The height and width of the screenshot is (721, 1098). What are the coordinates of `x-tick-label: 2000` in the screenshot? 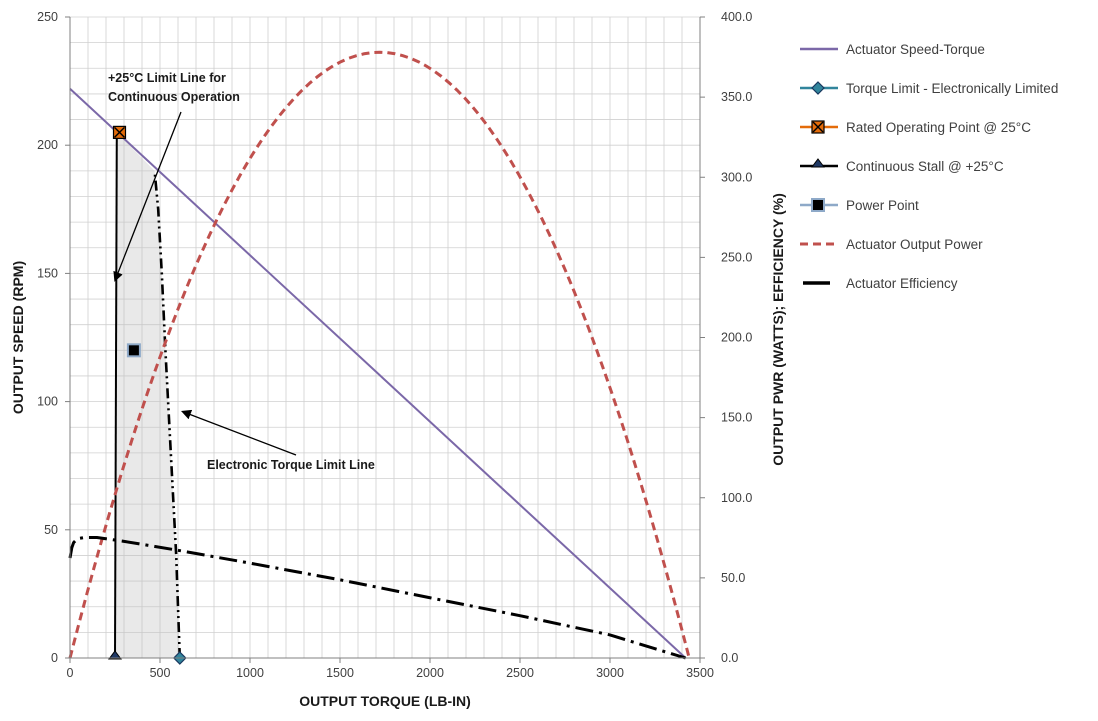 It's located at (430, 673).